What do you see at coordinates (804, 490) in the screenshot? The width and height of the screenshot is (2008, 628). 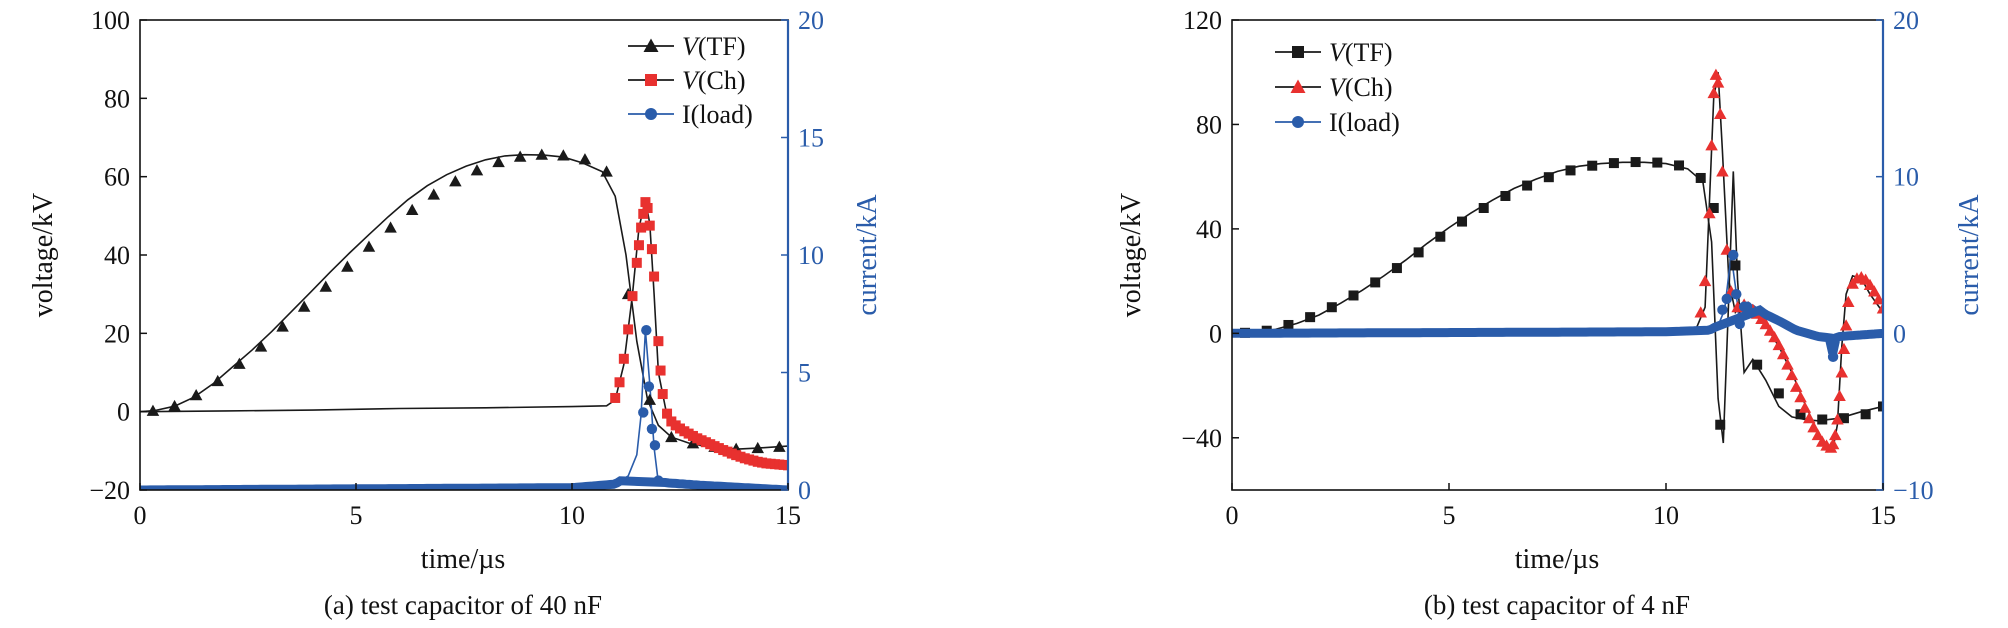 I see `y2-tick-label-a-0: 0` at bounding box center [804, 490].